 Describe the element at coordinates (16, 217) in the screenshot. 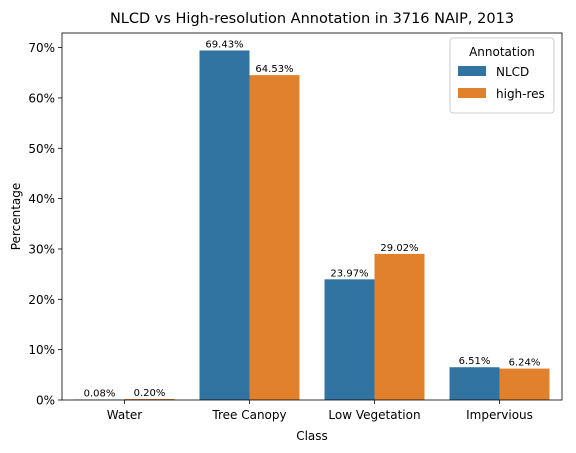

I see `y-axis-label: Percentage` at that location.